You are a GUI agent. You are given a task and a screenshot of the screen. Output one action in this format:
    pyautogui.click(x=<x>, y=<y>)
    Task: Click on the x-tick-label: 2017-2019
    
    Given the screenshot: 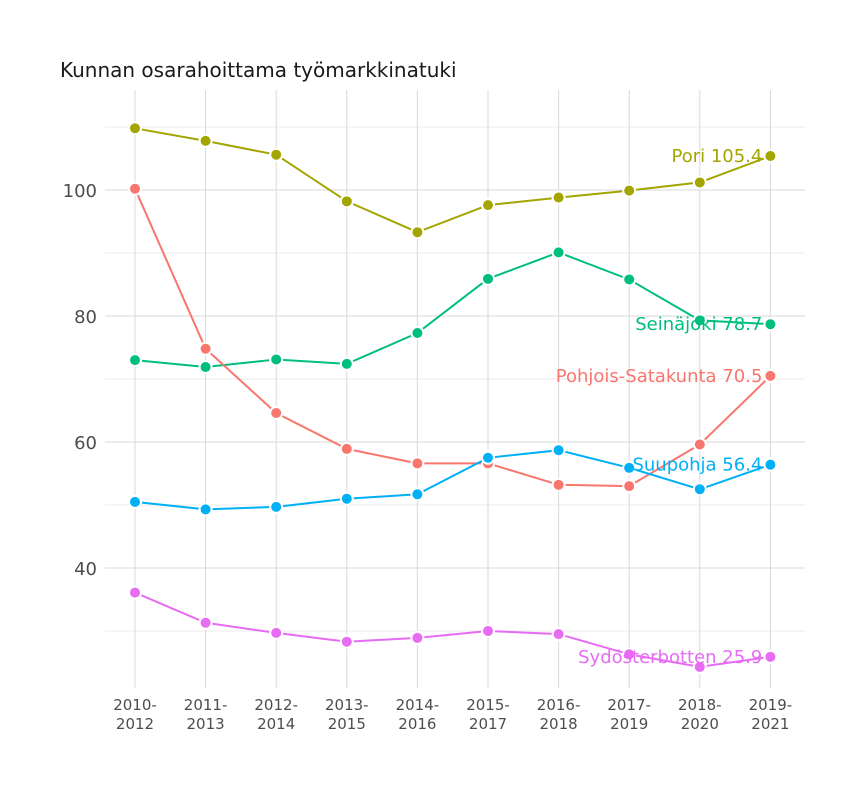 What is the action you would take?
    pyautogui.click(x=629, y=714)
    